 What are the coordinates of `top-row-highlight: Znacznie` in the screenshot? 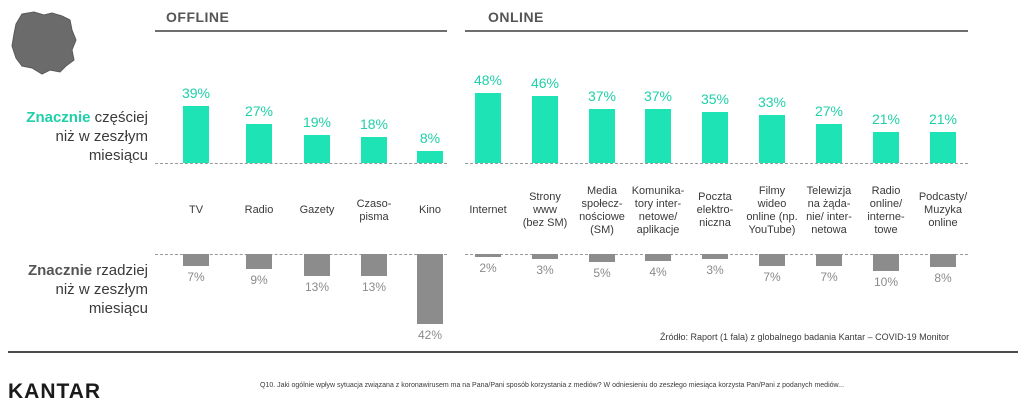 It's located at (58, 117).